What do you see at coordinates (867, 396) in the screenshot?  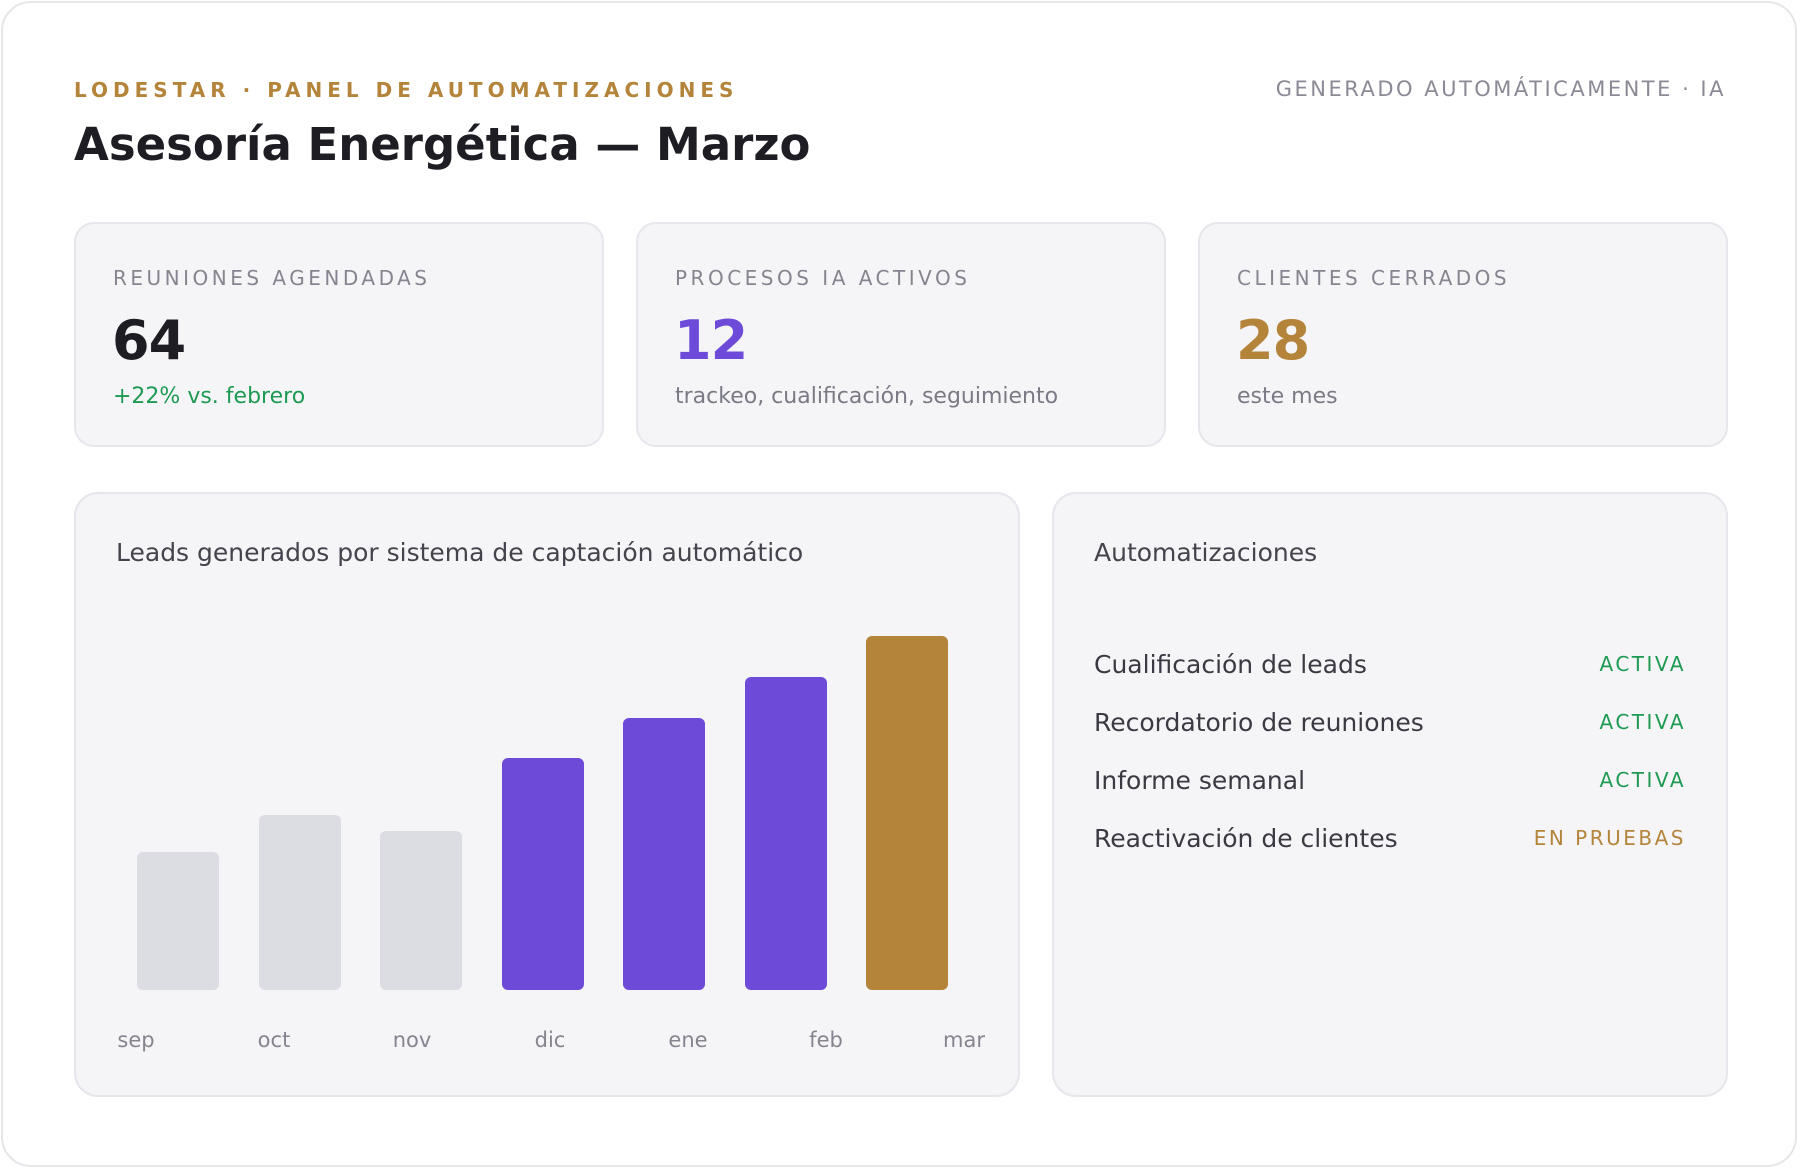 I see `kpi-subtext: trackeo, cualificación, seguimiento` at bounding box center [867, 396].